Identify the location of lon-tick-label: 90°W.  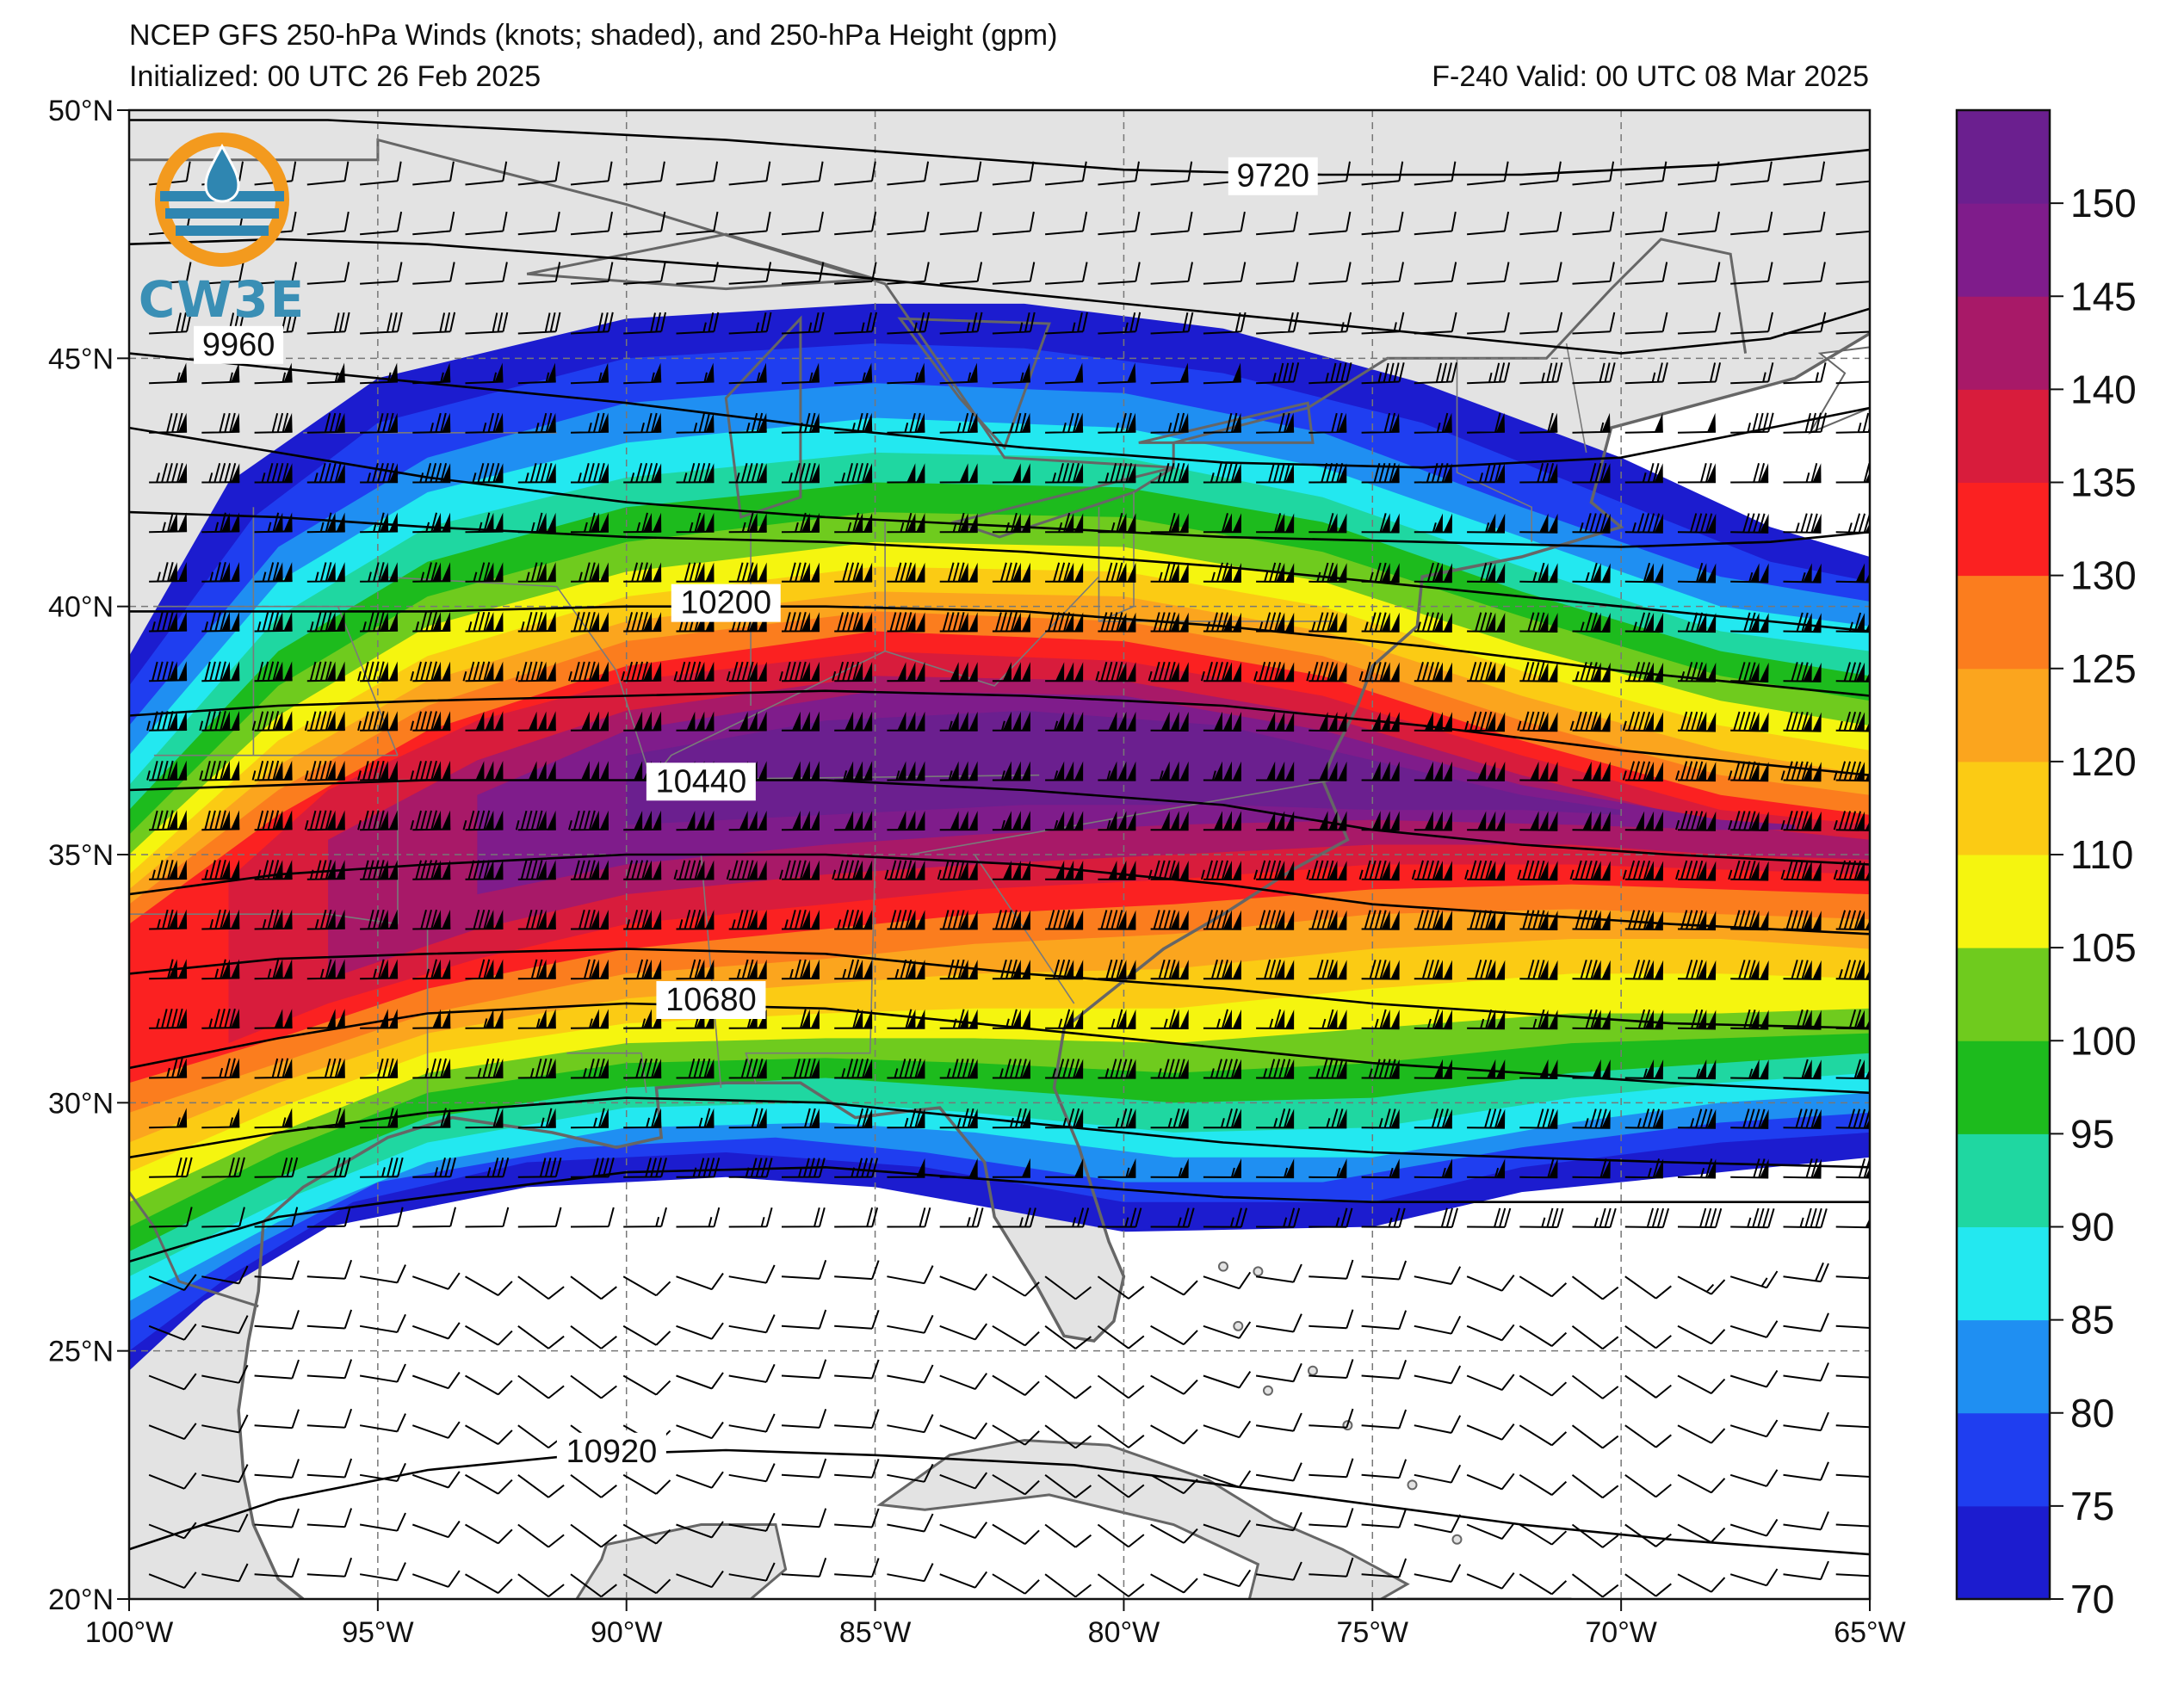
(627, 1633).